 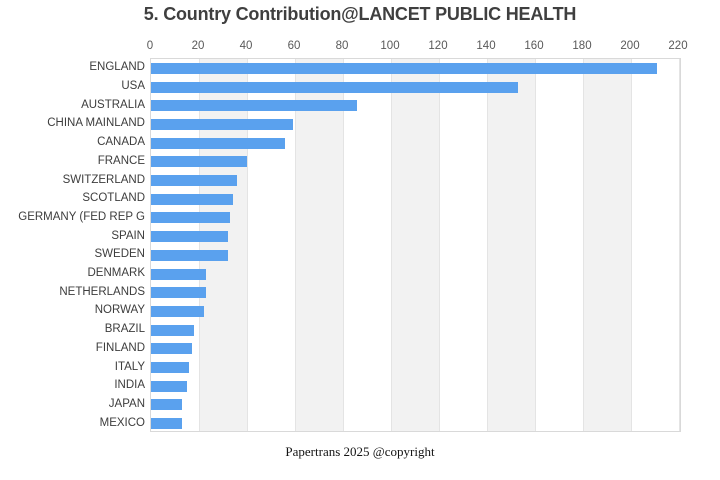 I want to click on x-tick-label: 160, so click(x=534, y=46).